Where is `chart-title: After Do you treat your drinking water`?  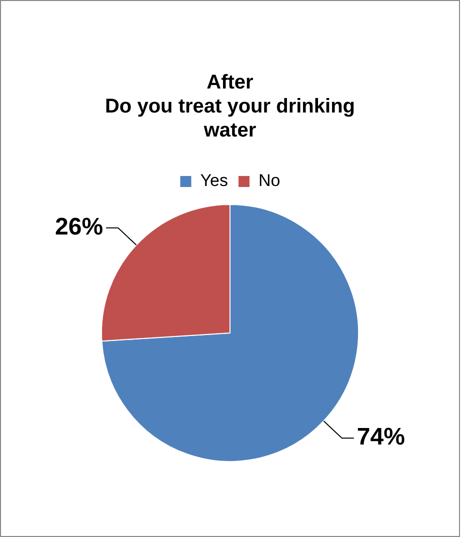
chart-title: After Do you treat your drinking water is located at coordinates (230, 107).